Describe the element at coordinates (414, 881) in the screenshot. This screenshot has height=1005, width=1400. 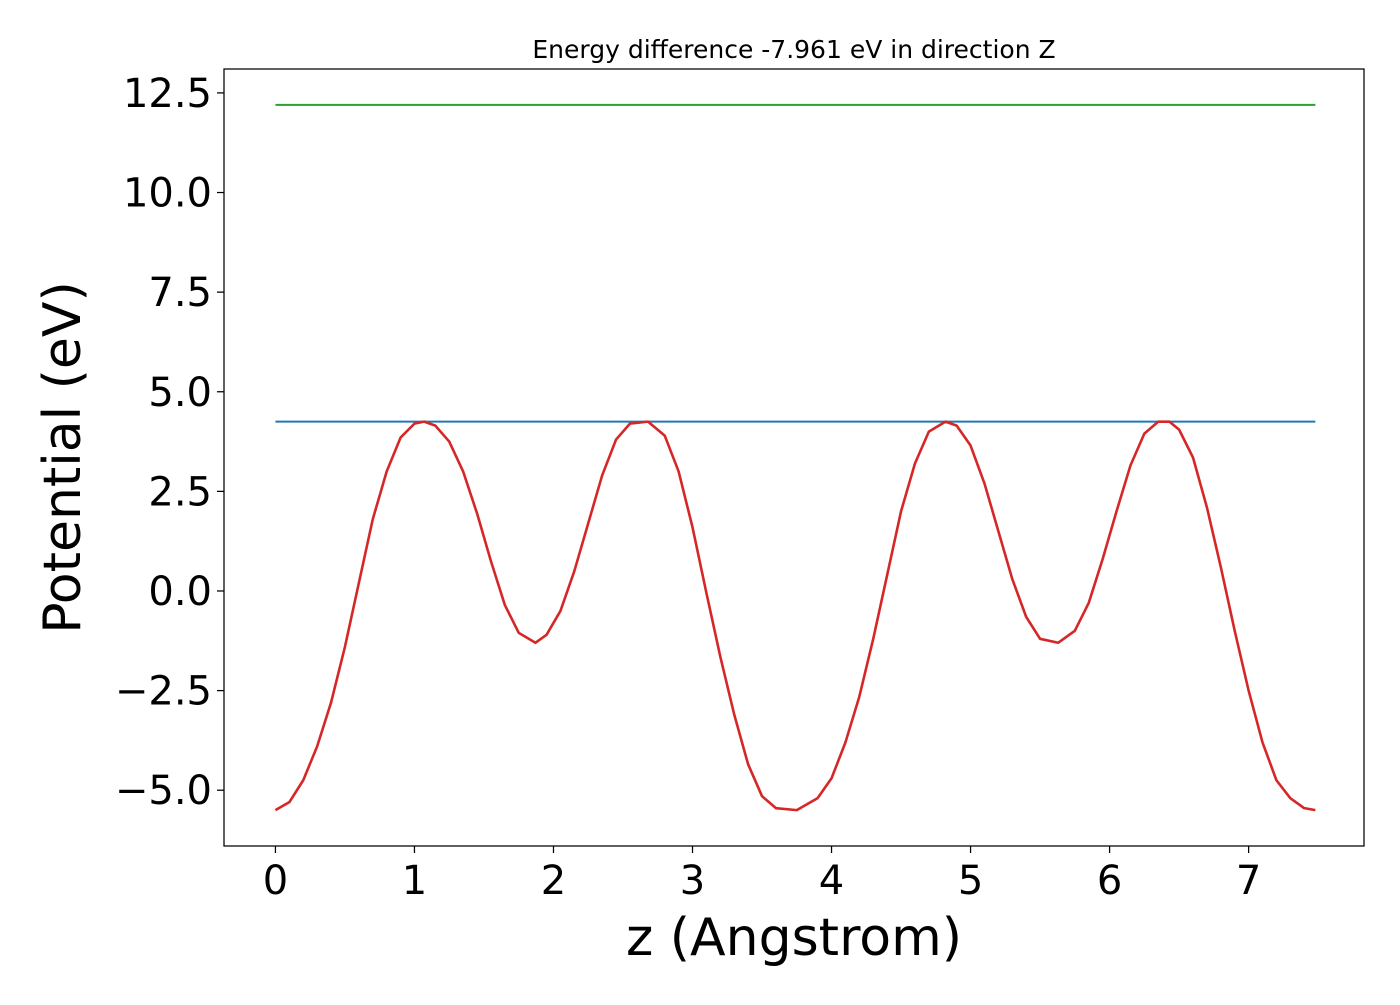
I see `x-tick-label: 1` at that location.